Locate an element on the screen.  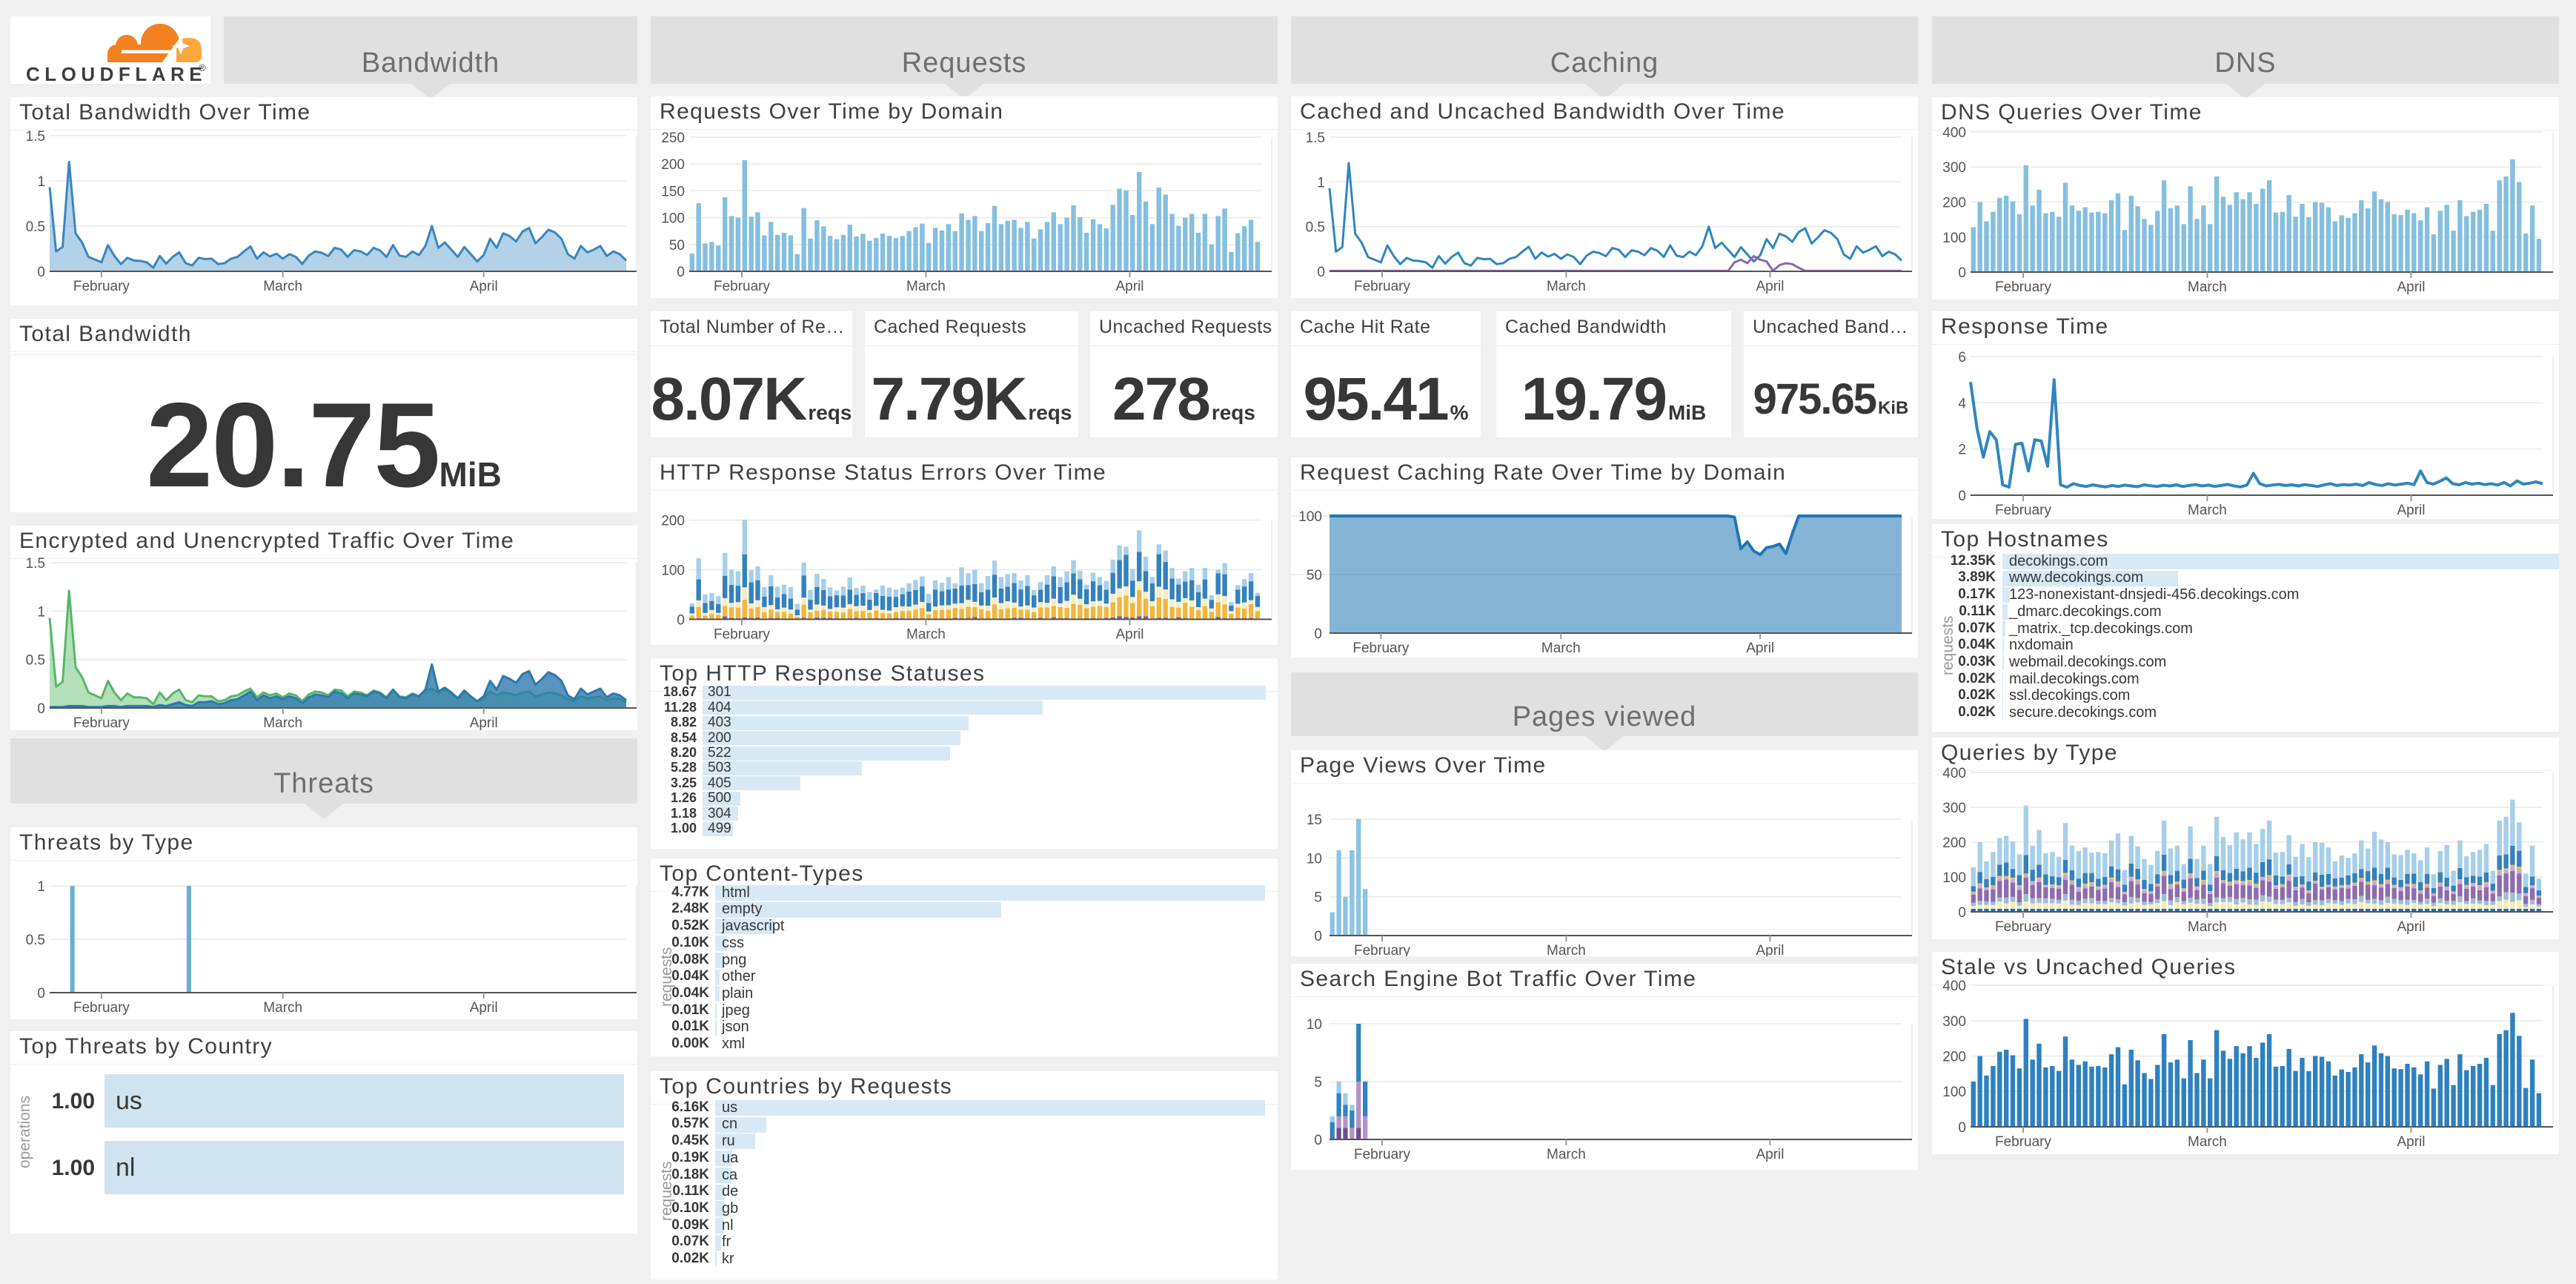
svg-text: 4 is located at coordinates (1962, 404).